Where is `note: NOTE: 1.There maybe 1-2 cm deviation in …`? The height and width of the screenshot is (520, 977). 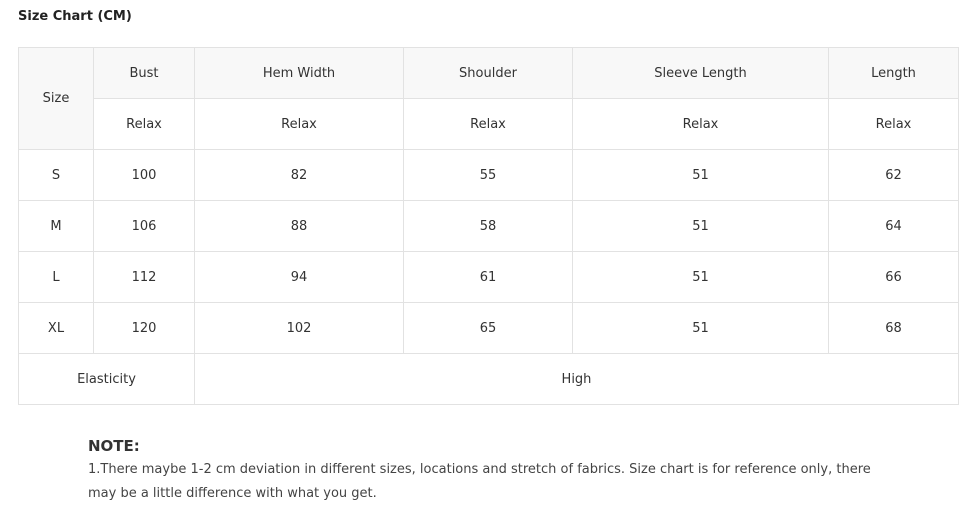
note: NOTE: 1.There maybe 1-2 cm deviation in … is located at coordinates (488, 471).